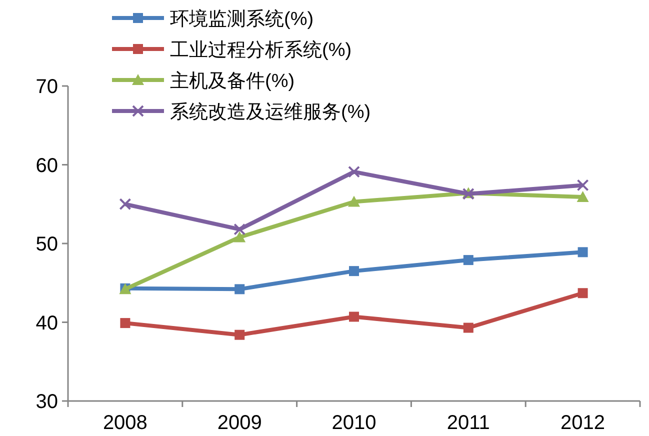 The width and height of the screenshot is (649, 436). Describe the element at coordinates (261, 50) in the screenshot. I see `legend-label: 工业过程分析系统(%)` at that location.